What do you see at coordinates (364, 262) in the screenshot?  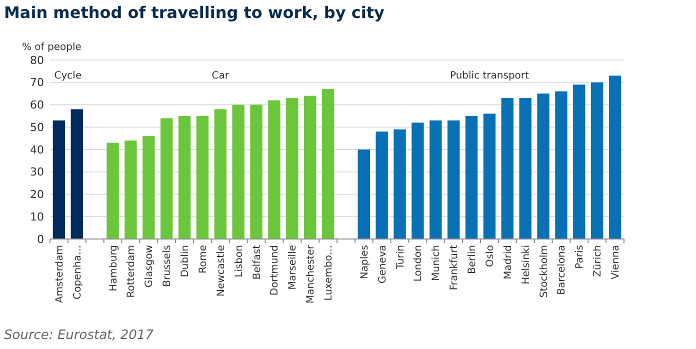 I see `x-tick-label: Naples` at bounding box center [364, 262].